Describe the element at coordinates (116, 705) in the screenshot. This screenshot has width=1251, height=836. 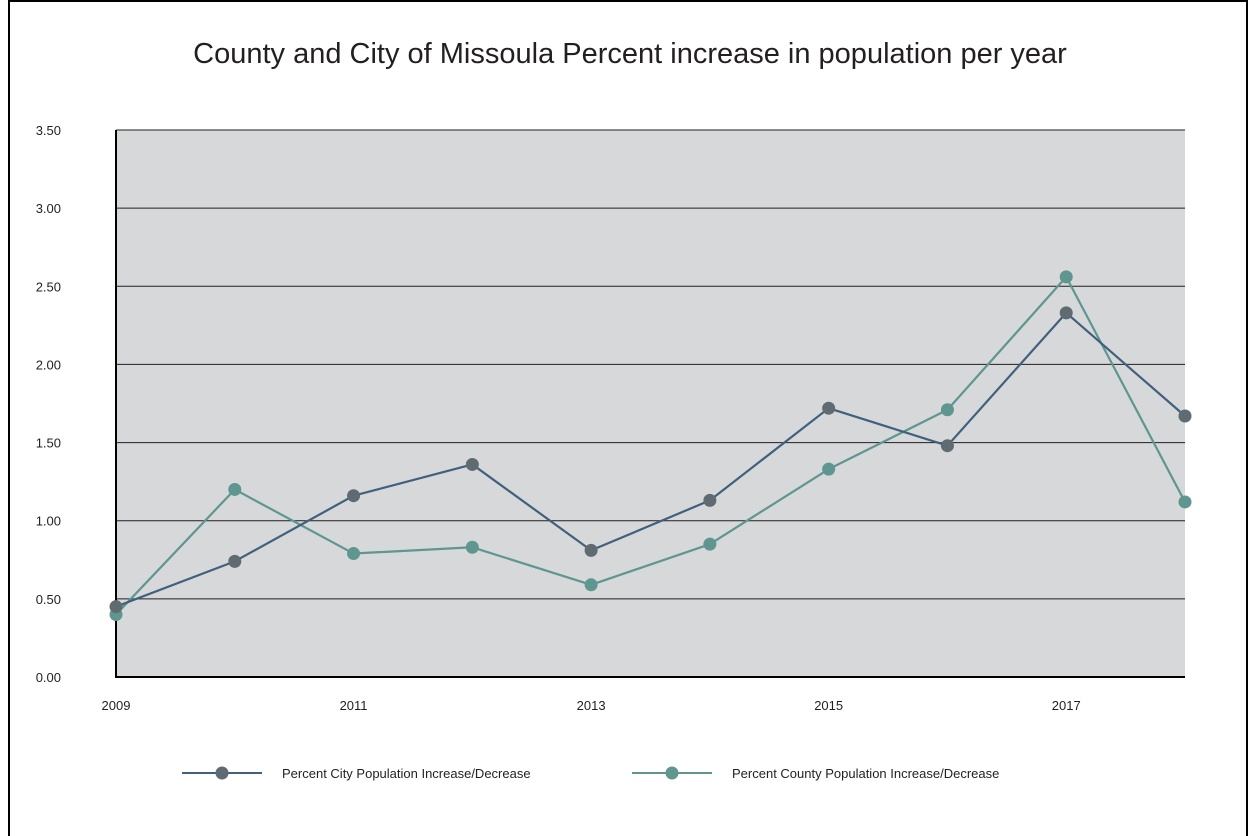
I see `x-tick-label: 2009` at that location.